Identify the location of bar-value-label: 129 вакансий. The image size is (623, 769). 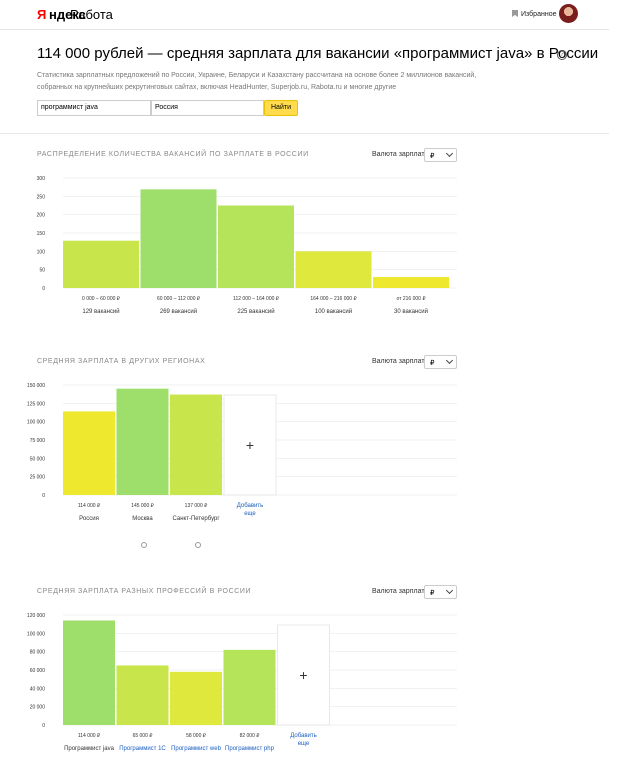
(100, 311).